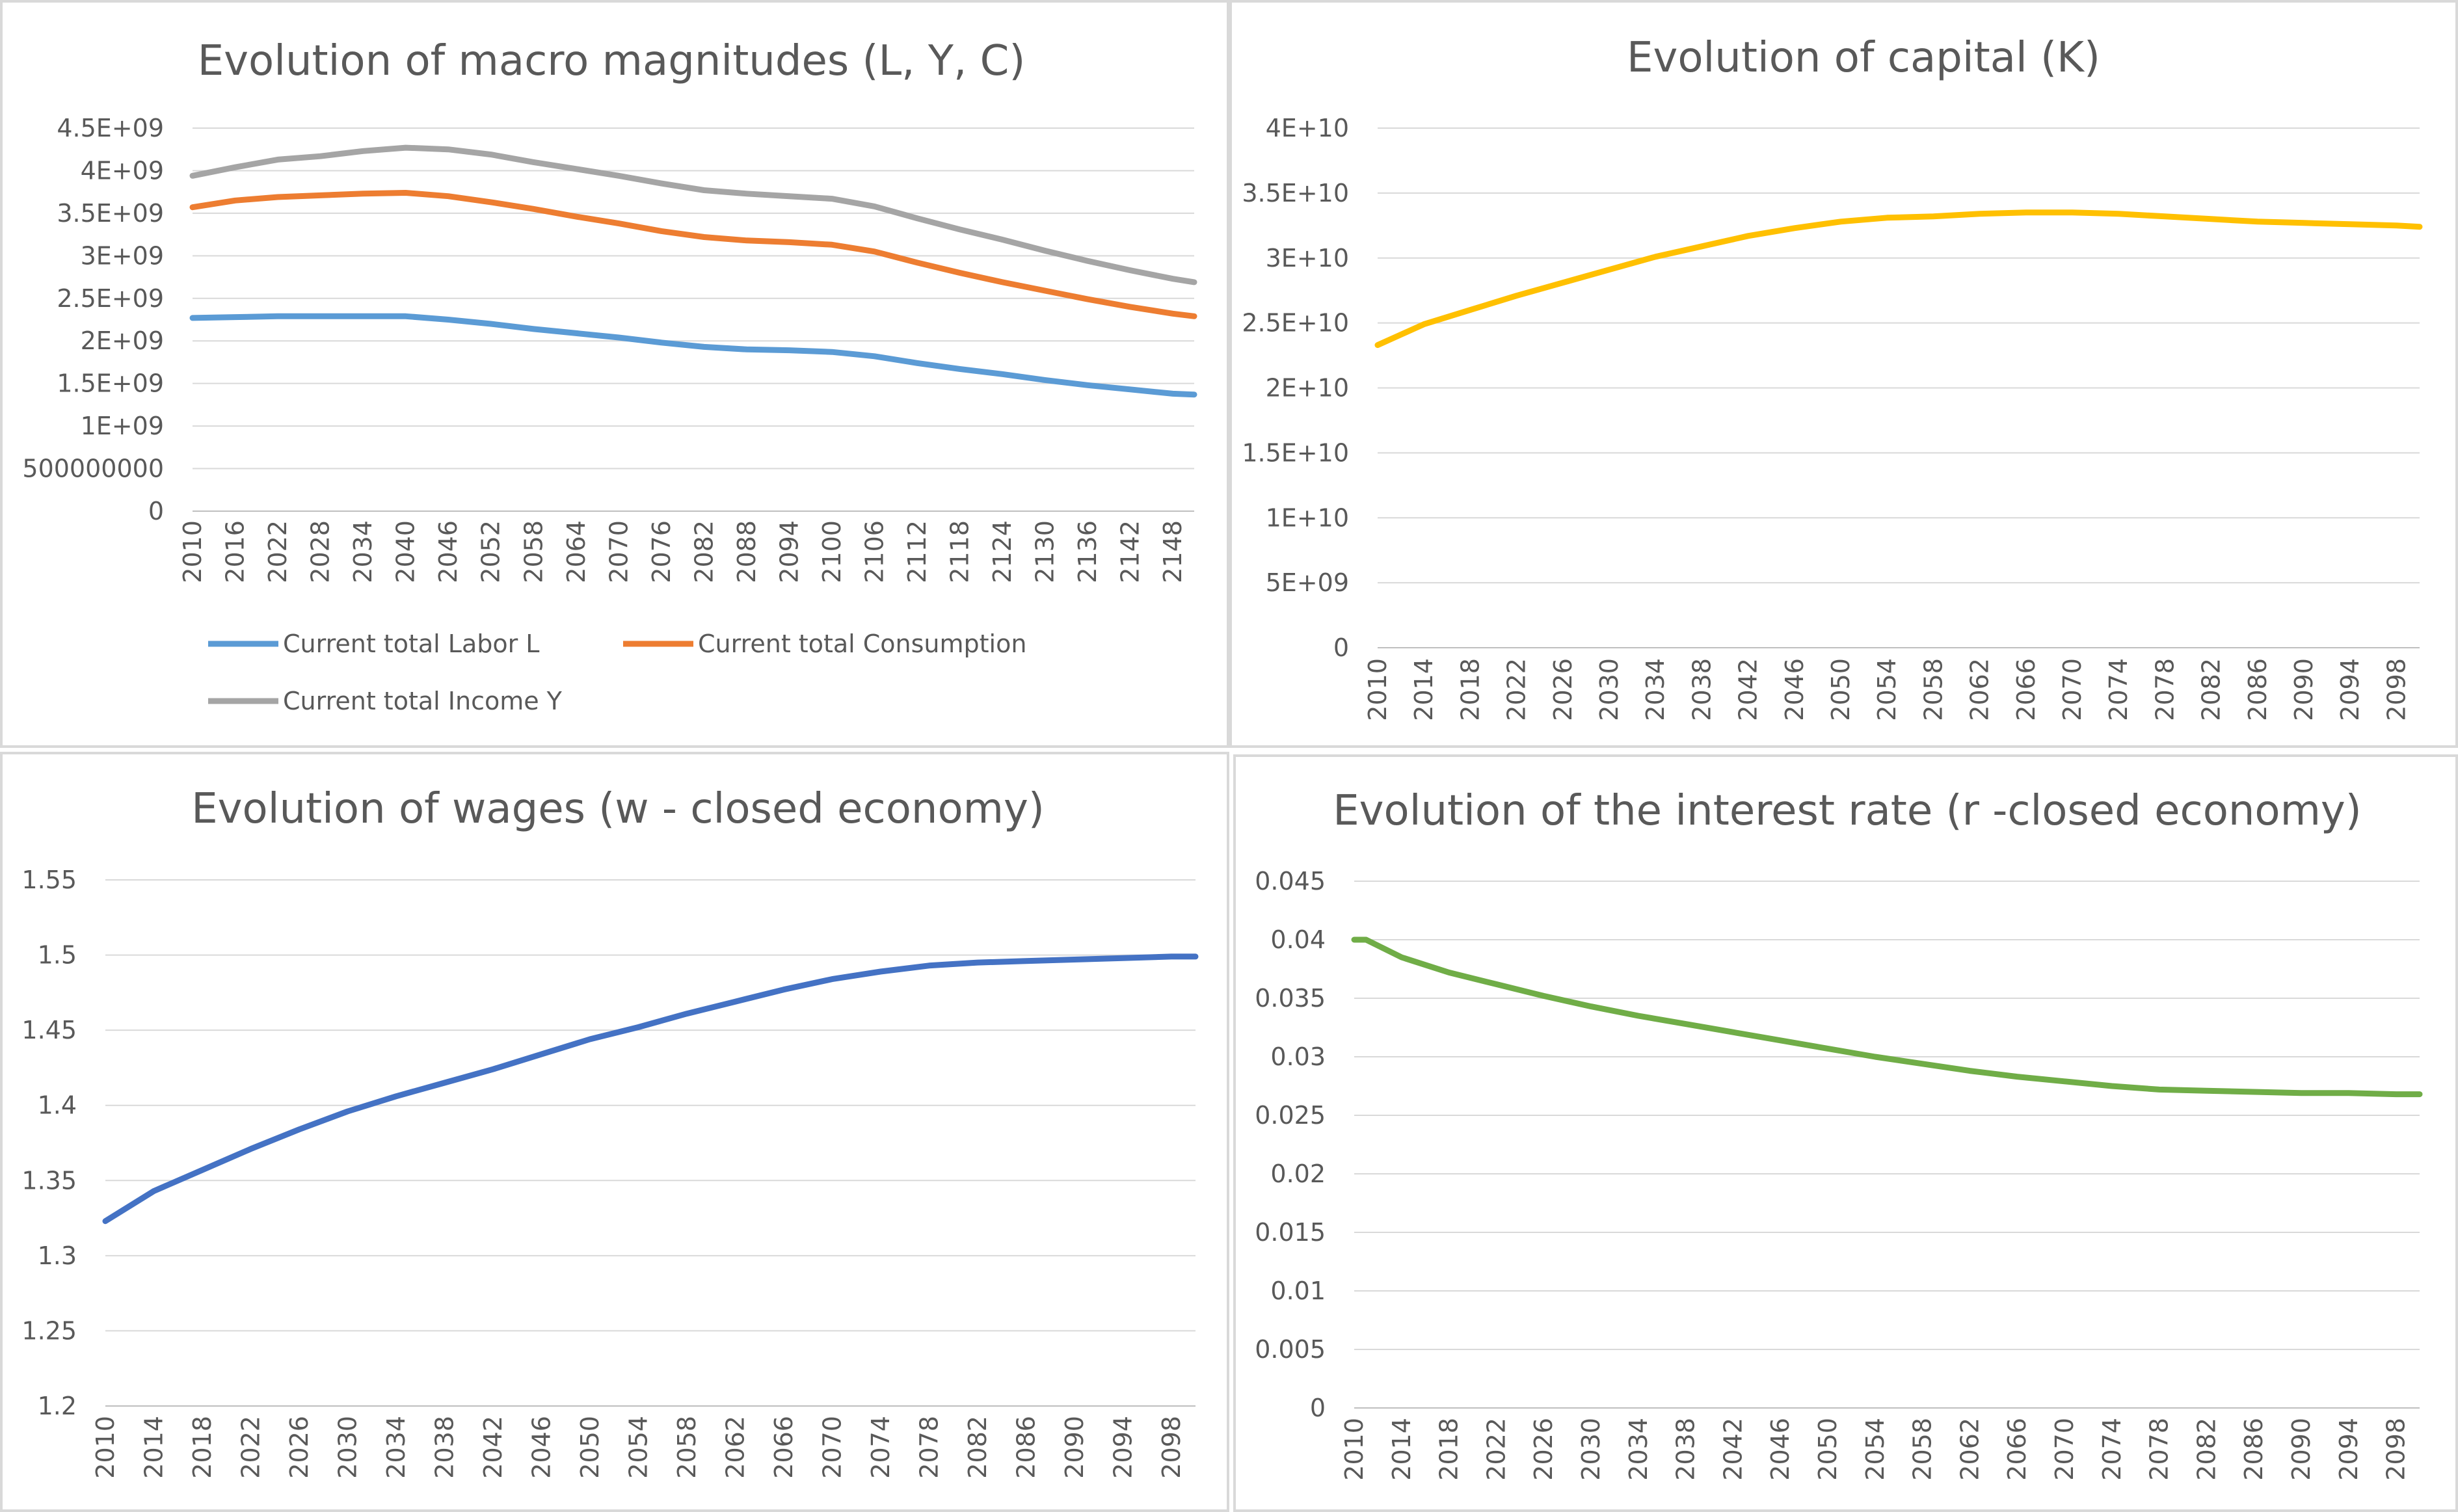 The height and width of the screenshot is (1512, 2458). I want to click on y-tick-label: 3.5E+09, so click(110, 213).